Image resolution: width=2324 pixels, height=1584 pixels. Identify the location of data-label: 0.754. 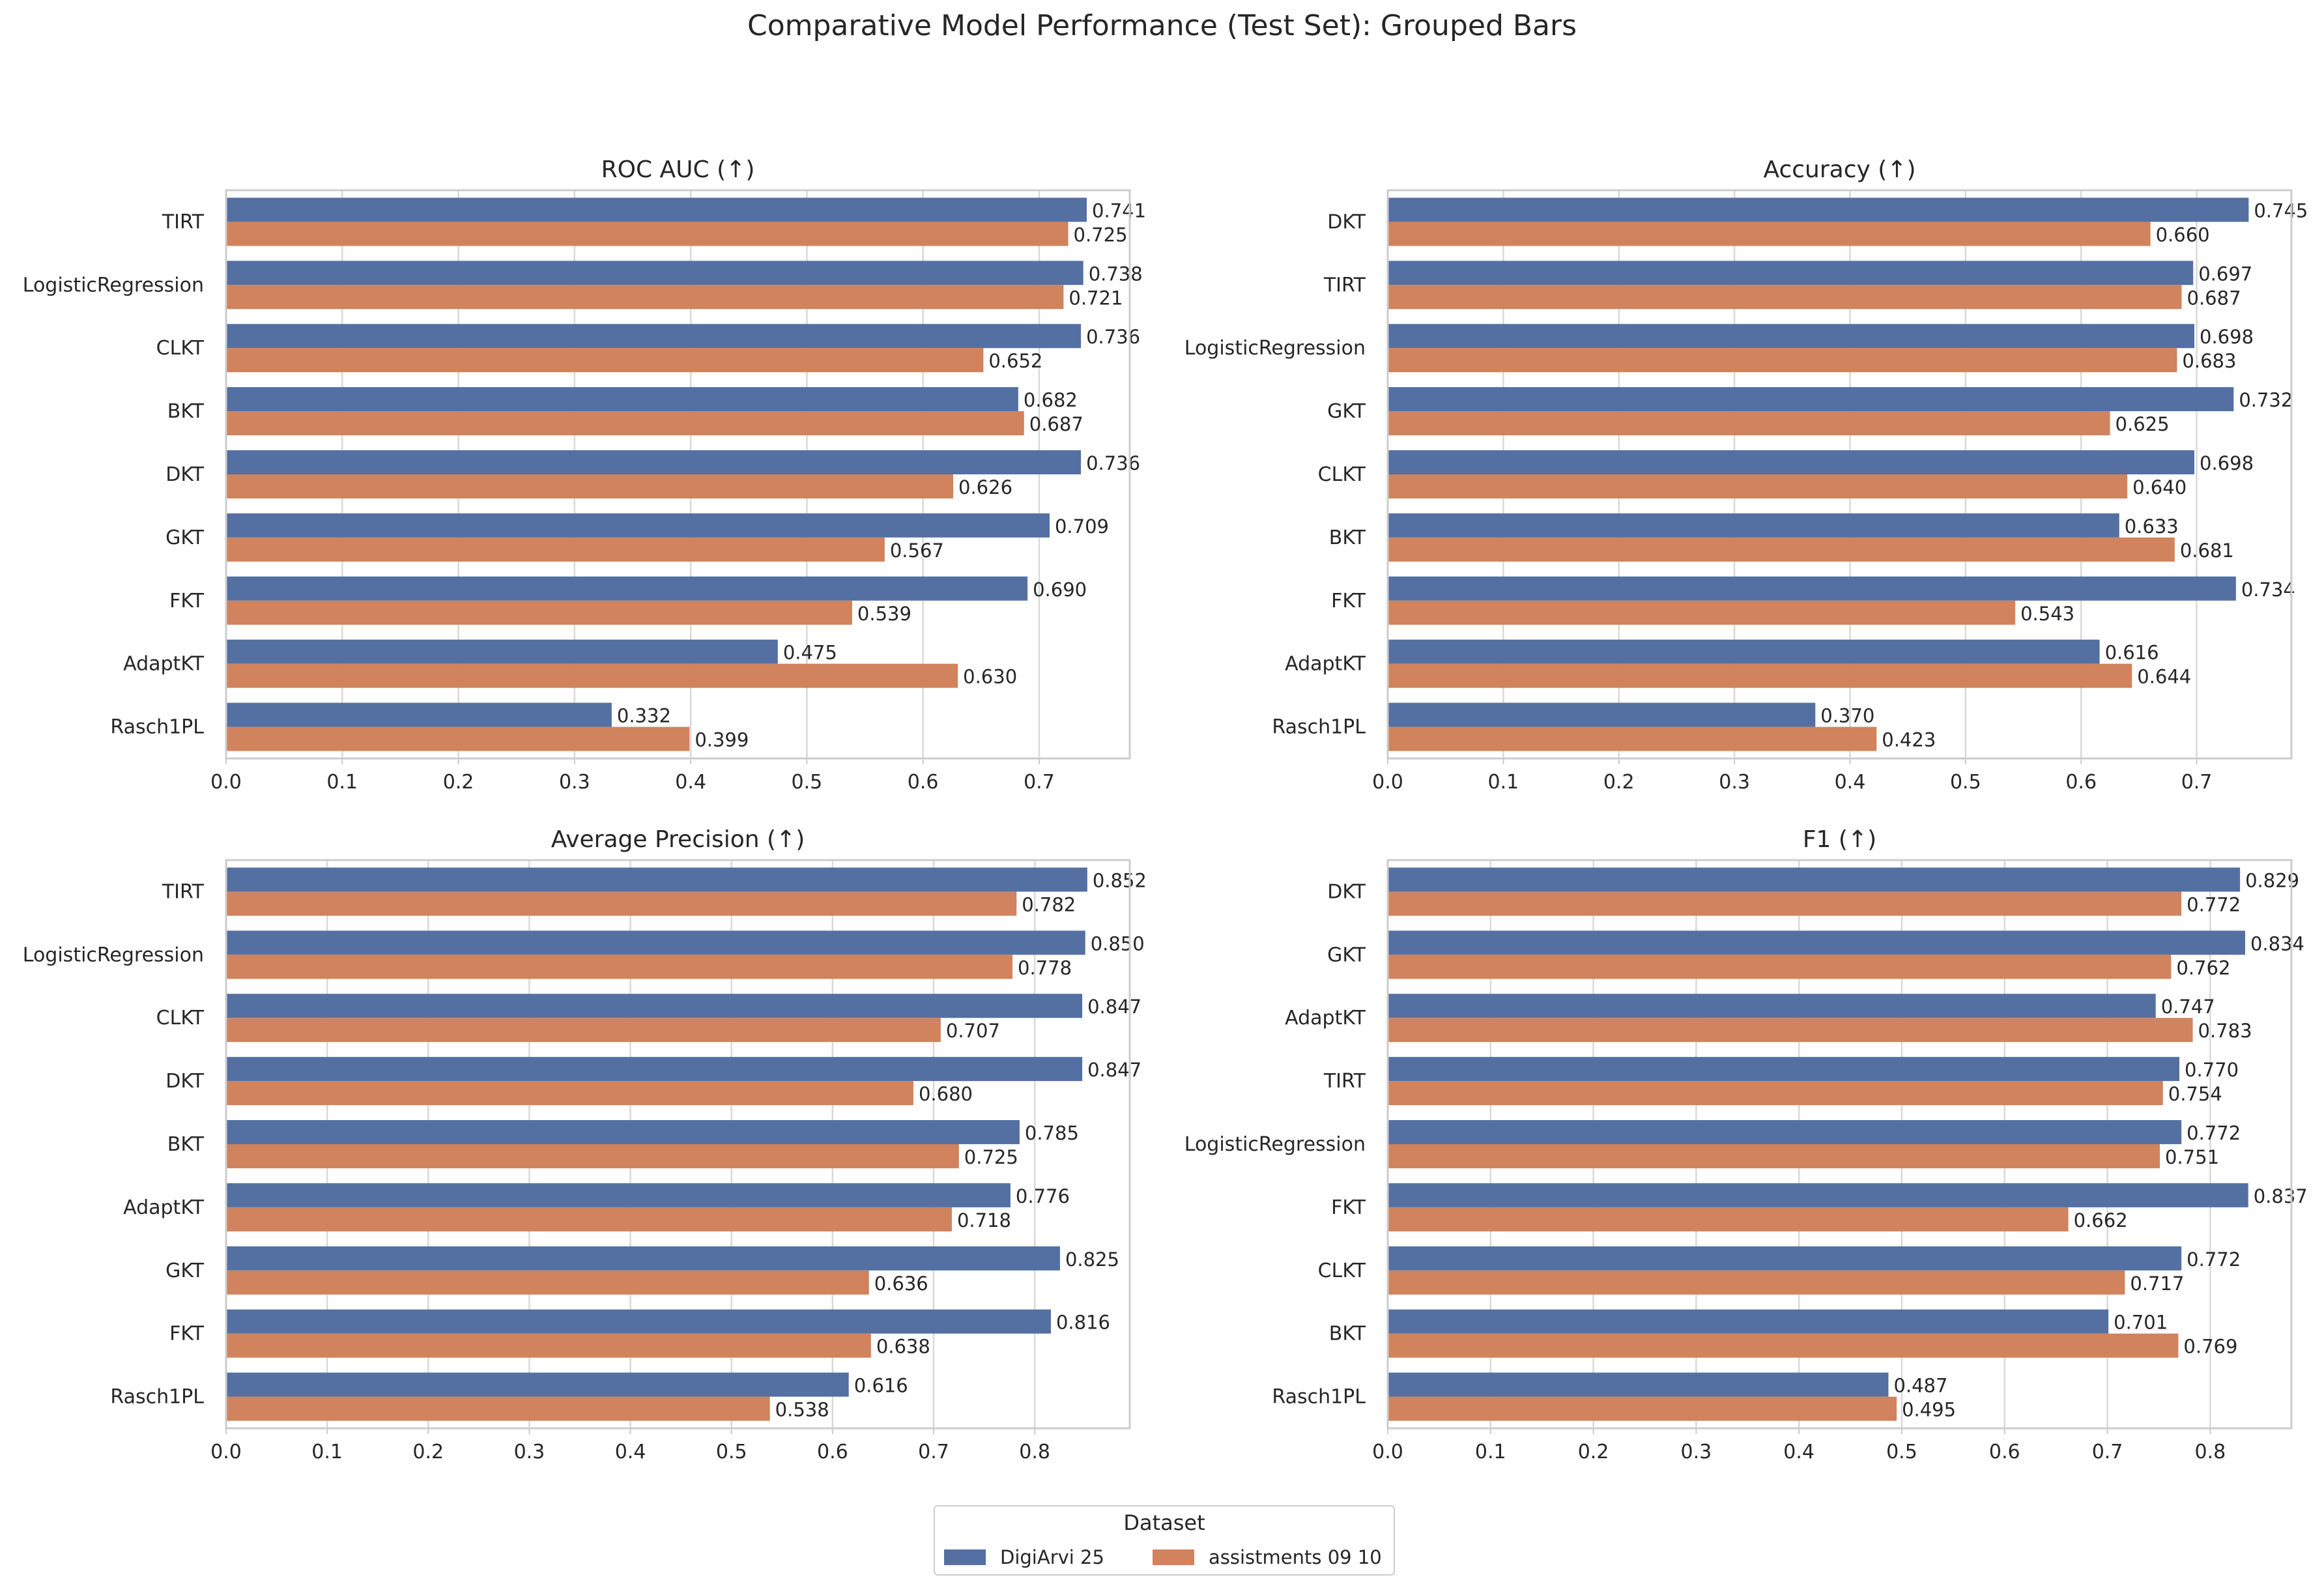
(2195, 1094).